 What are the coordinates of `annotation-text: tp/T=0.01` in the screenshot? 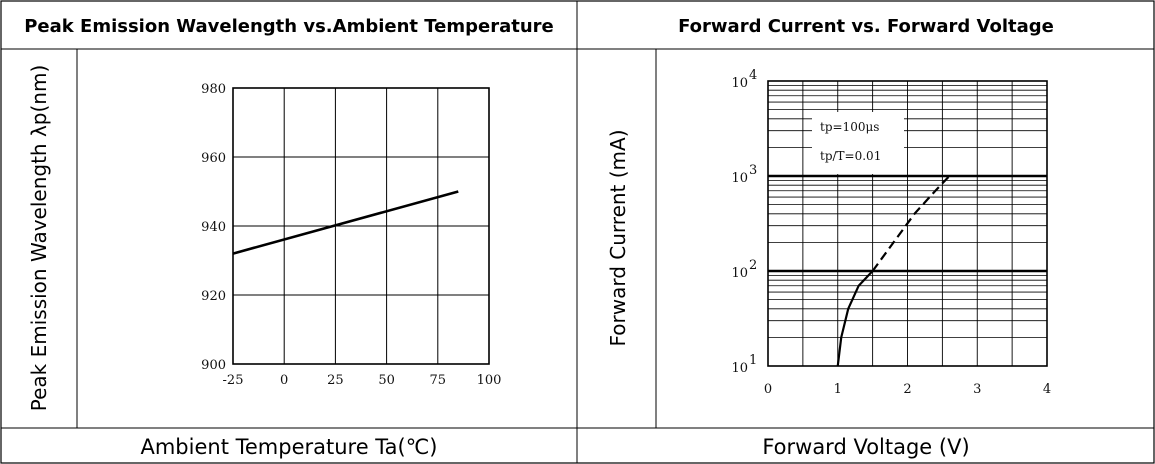 It's located at (850, 156).